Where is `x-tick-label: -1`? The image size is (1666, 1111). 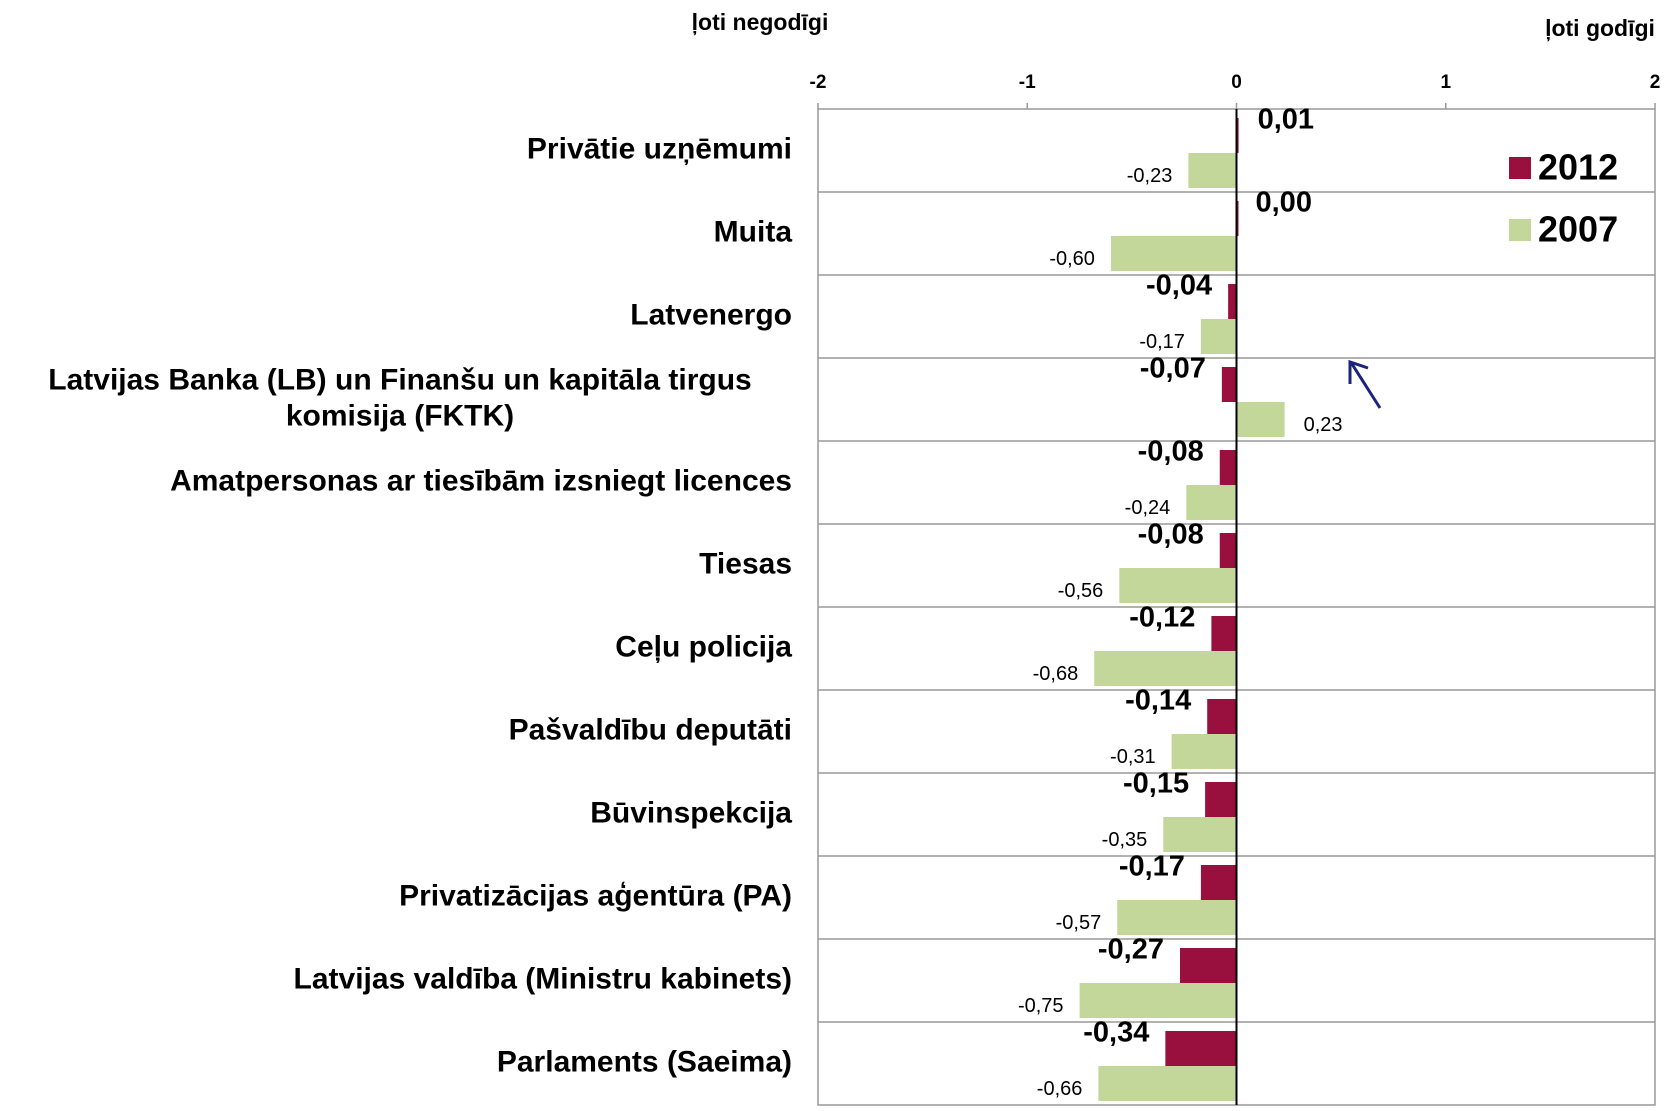
x-tick-label: -1 is located at coordinates (1027, 82).